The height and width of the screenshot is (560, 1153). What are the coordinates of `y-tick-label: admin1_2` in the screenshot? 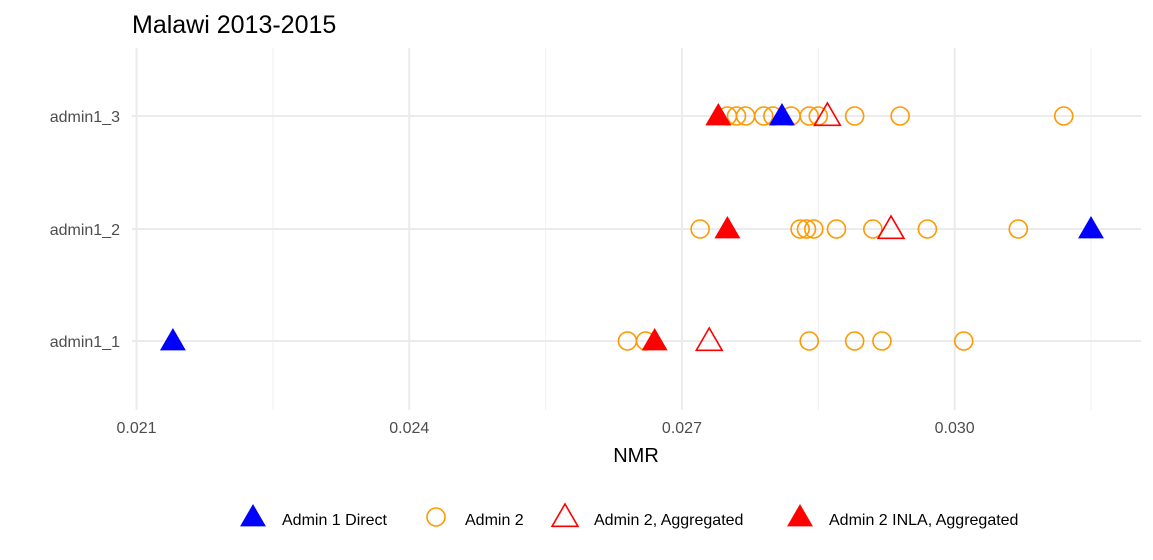 It's located at (85, 230).